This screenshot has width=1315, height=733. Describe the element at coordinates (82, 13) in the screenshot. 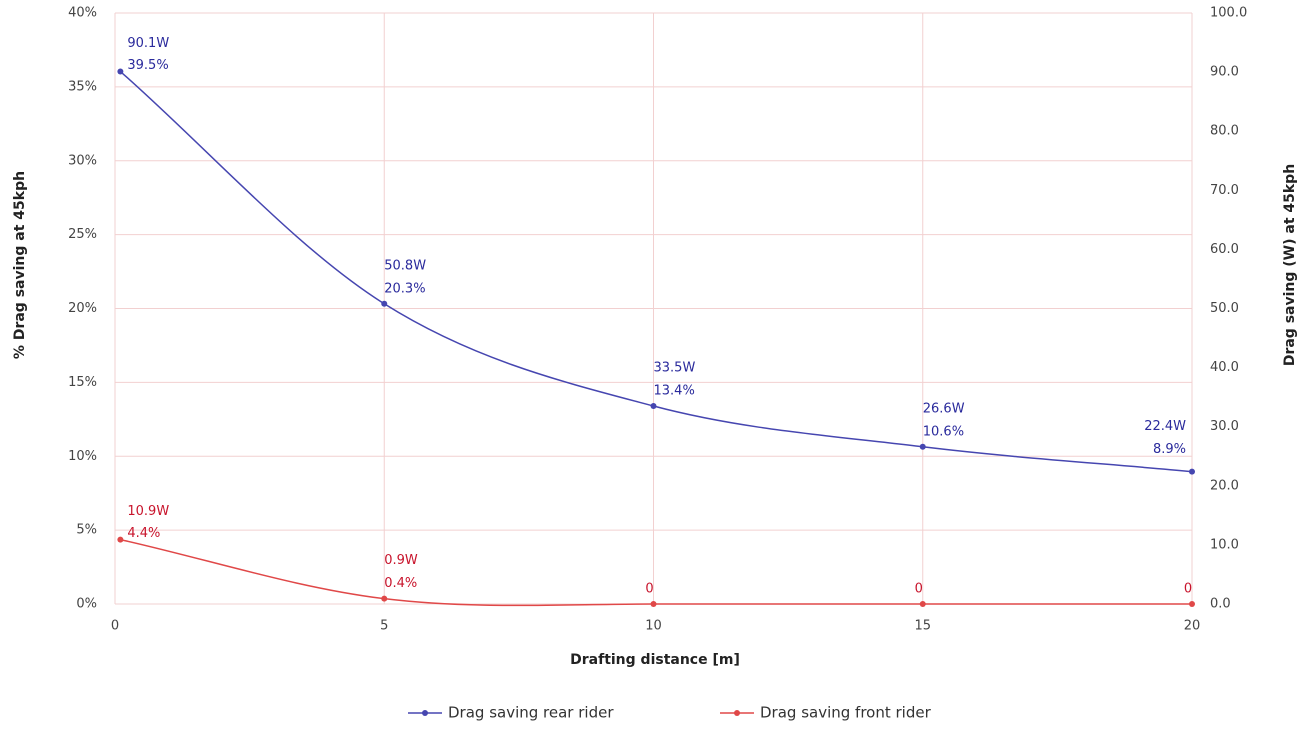

I see `y-tick-label: 40%` at that location.